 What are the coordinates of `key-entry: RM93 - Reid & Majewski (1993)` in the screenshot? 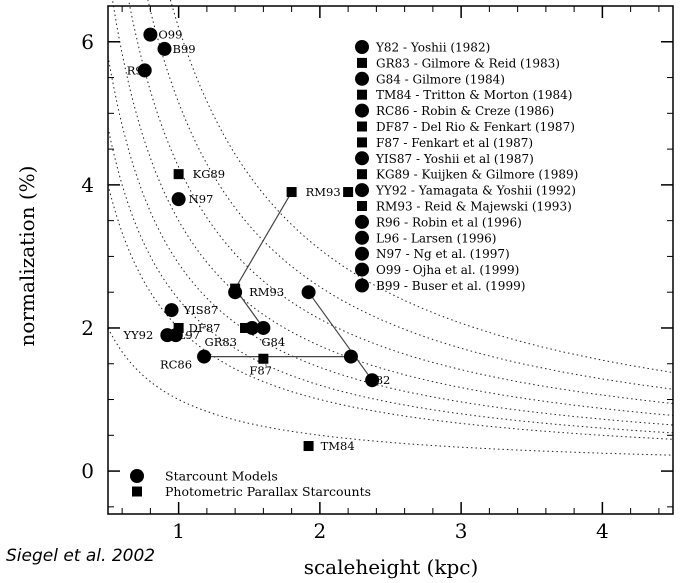 It's located at (474, 207).